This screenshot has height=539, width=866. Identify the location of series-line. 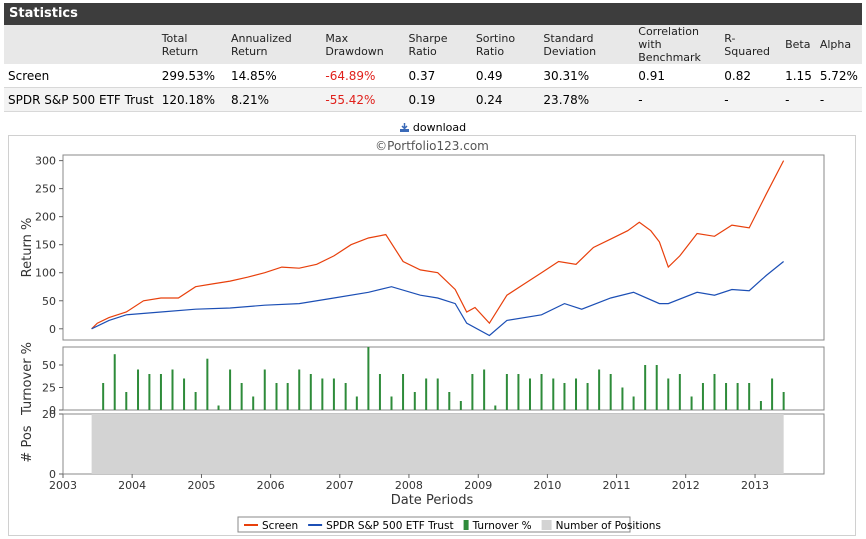
(437, 299).